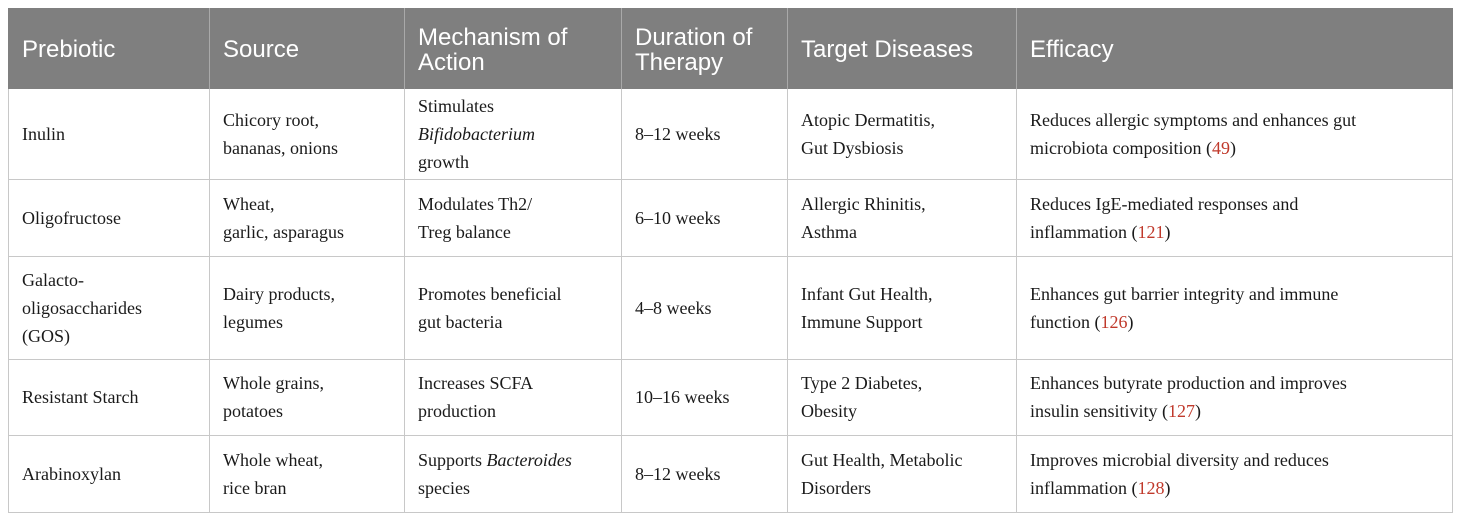 The image size is (1460, 531). I want to click on cell-prebiotic: Galacto-oligosaccharides (GOS), so click(109, 307).